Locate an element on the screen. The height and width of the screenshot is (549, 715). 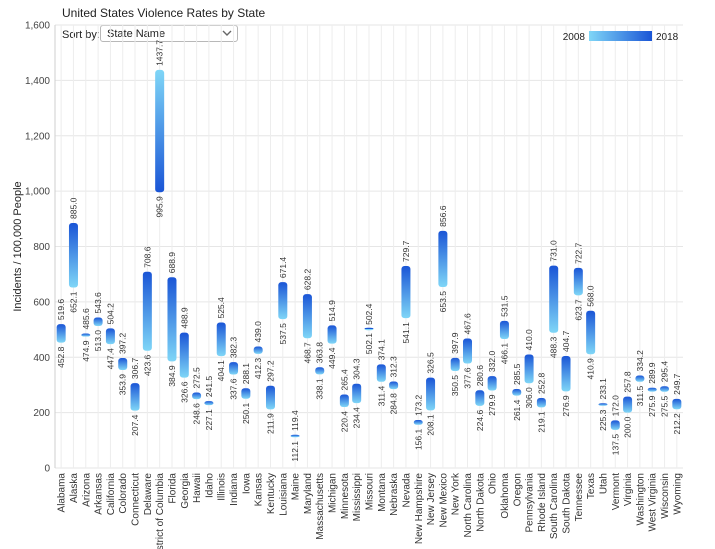
data-label-high: 249.7 is located at coordinates (677, 384).